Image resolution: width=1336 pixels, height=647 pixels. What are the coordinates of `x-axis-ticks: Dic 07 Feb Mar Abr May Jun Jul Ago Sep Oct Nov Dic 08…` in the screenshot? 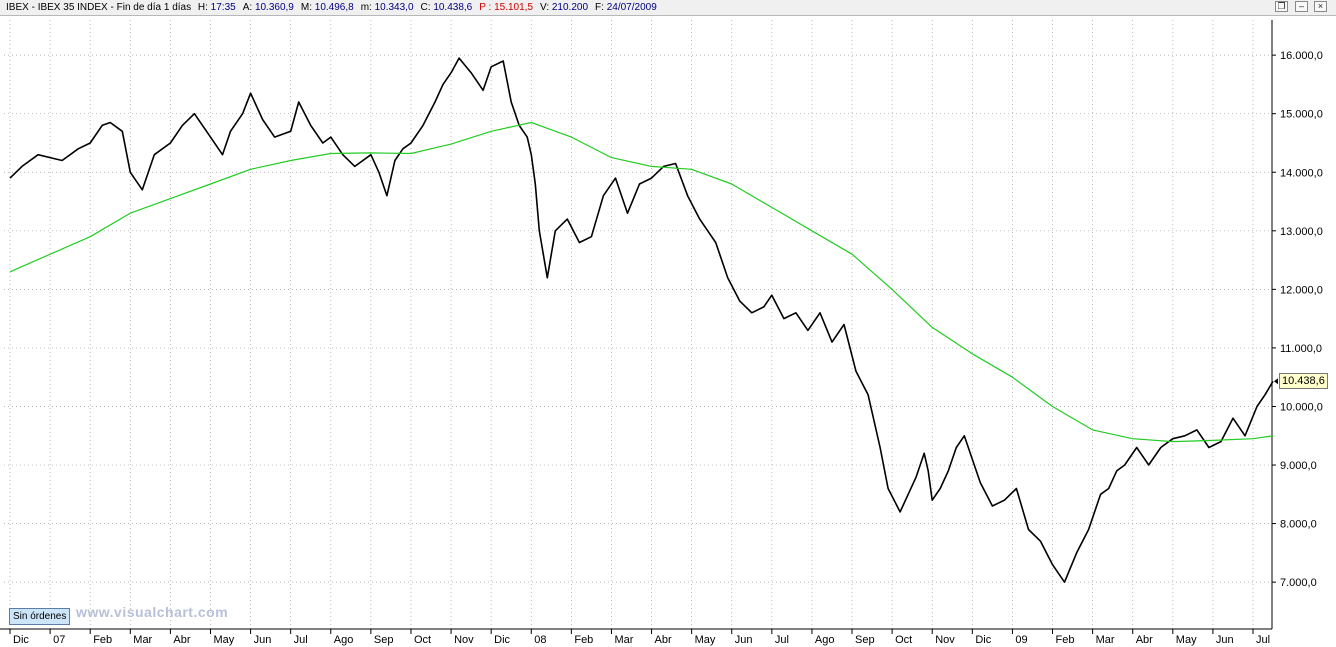 It's located at (639, 637).